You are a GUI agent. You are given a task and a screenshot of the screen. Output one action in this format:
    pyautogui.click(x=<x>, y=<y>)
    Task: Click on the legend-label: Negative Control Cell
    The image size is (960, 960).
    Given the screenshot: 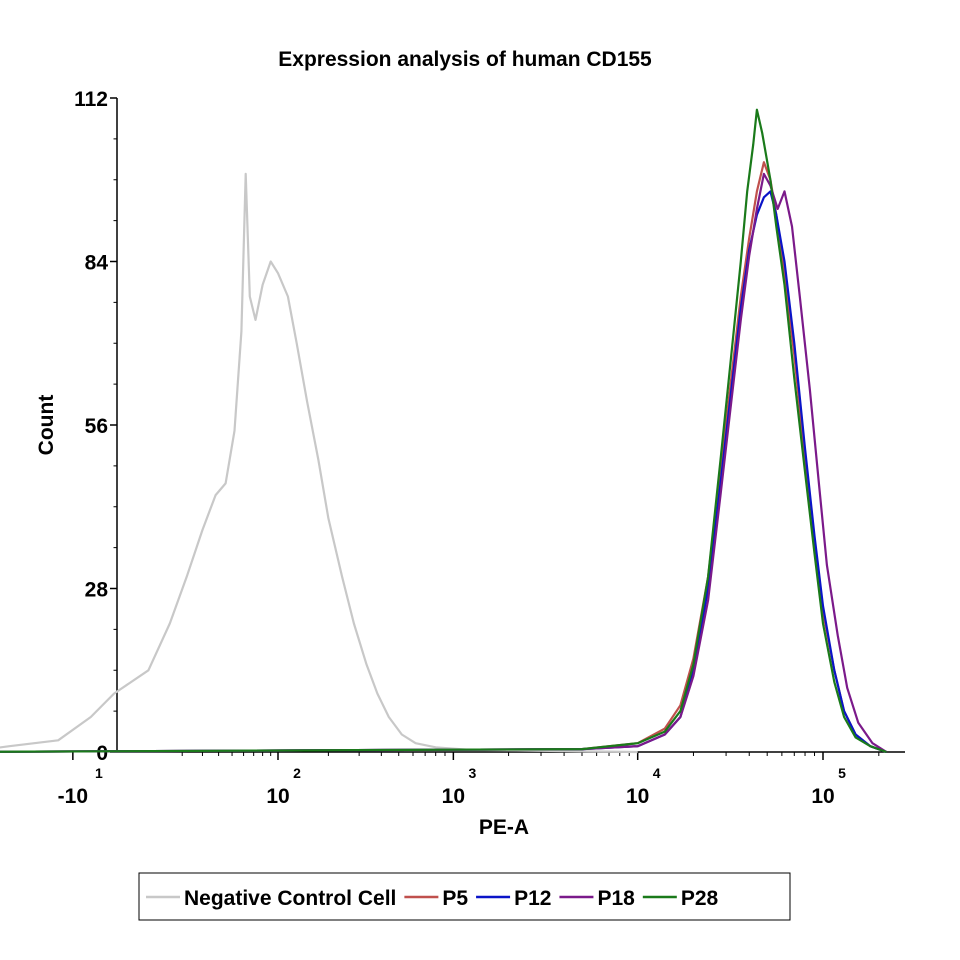 What is the action you would take?
    pyautogui.click(x=290, y=898)
    